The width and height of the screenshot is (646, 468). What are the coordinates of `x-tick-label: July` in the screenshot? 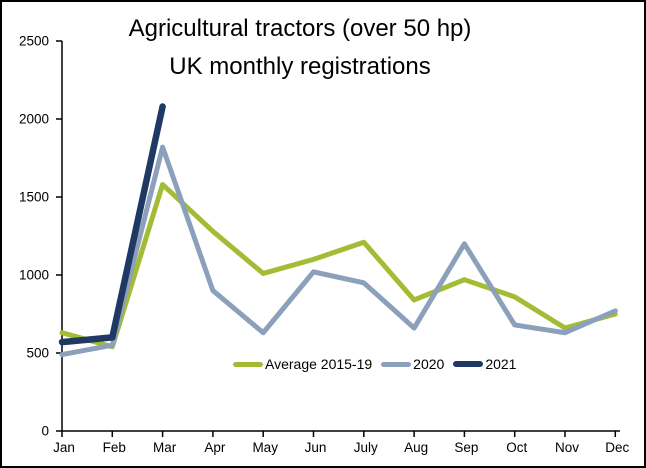 It's located at (366, 447).